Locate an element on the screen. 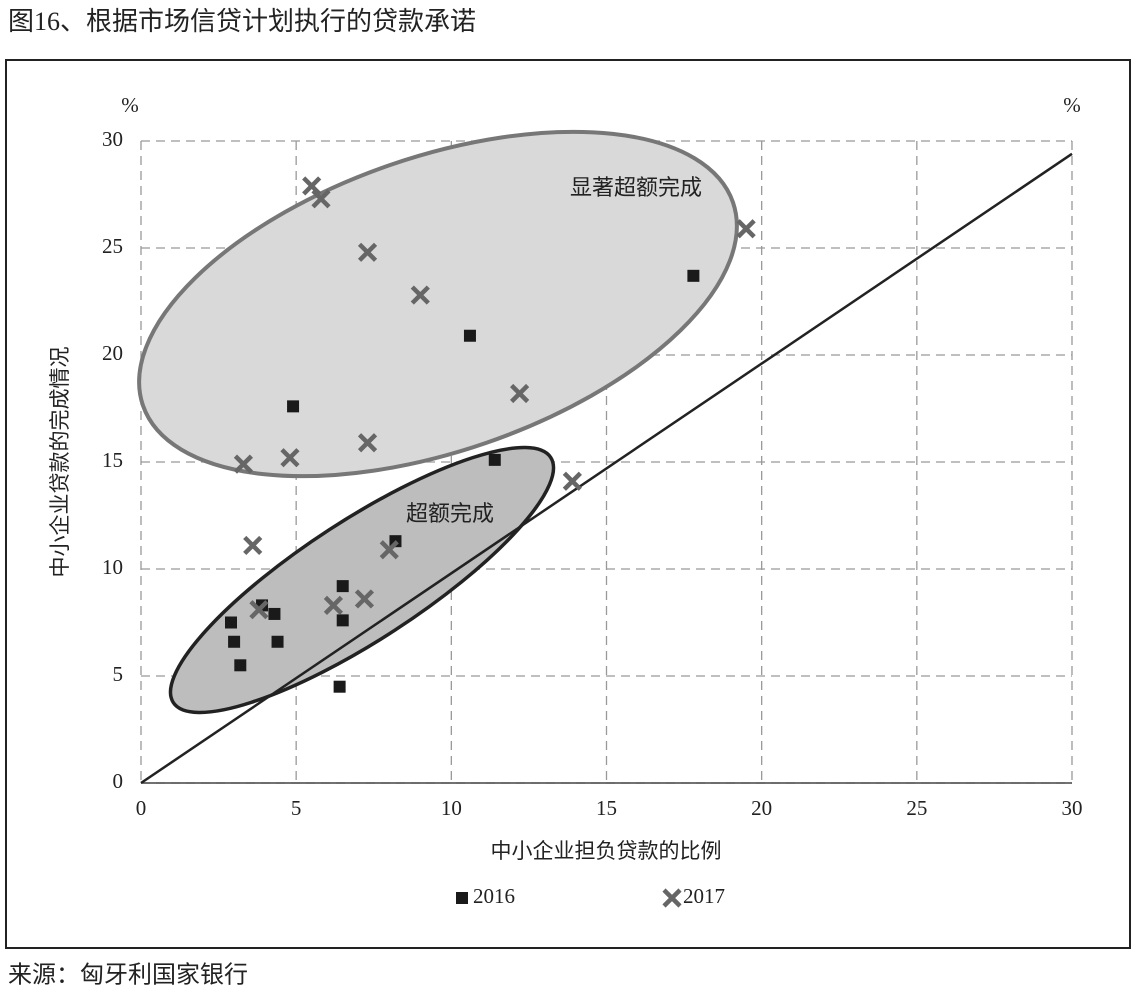 The image size is (1136, 1006). y-tick-label: 10 is located at coordinates (112, 567).